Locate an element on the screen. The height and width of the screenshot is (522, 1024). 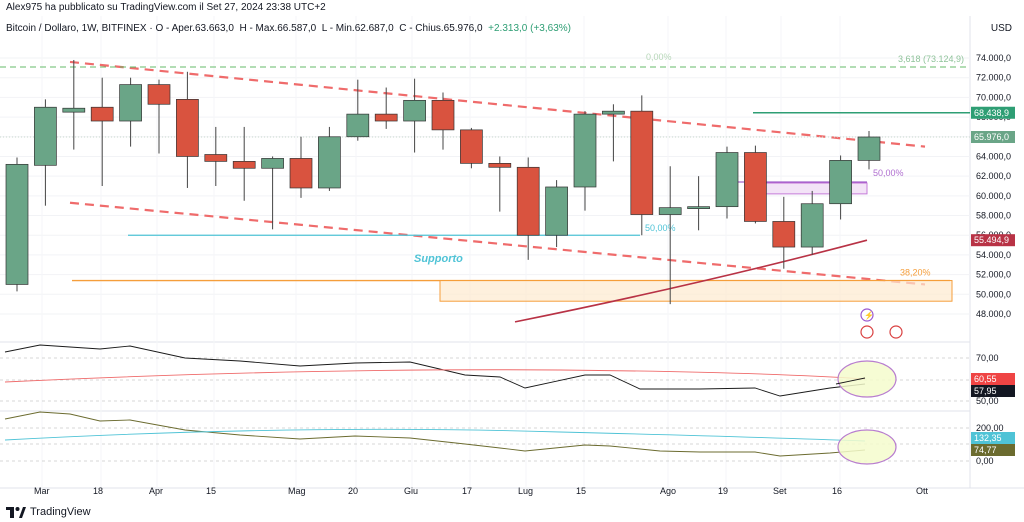
price-axis-label: 54.000,0 is located at coordinates (993, 255).